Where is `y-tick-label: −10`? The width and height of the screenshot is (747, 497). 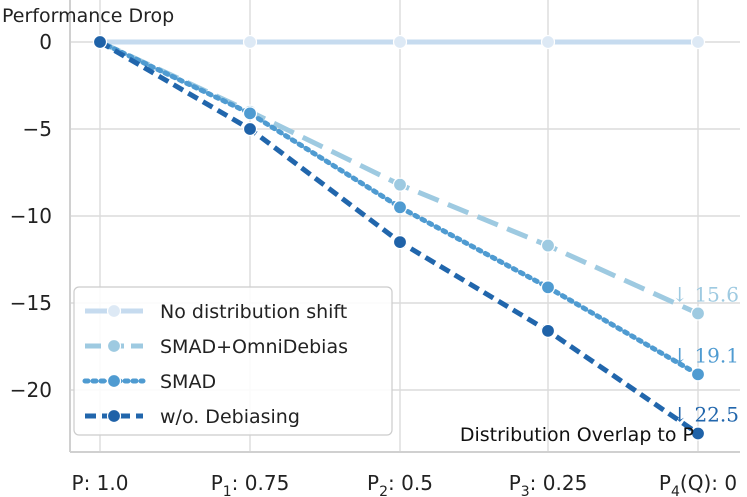
y-tick-label: −10 is located at coordinates (31, 216).